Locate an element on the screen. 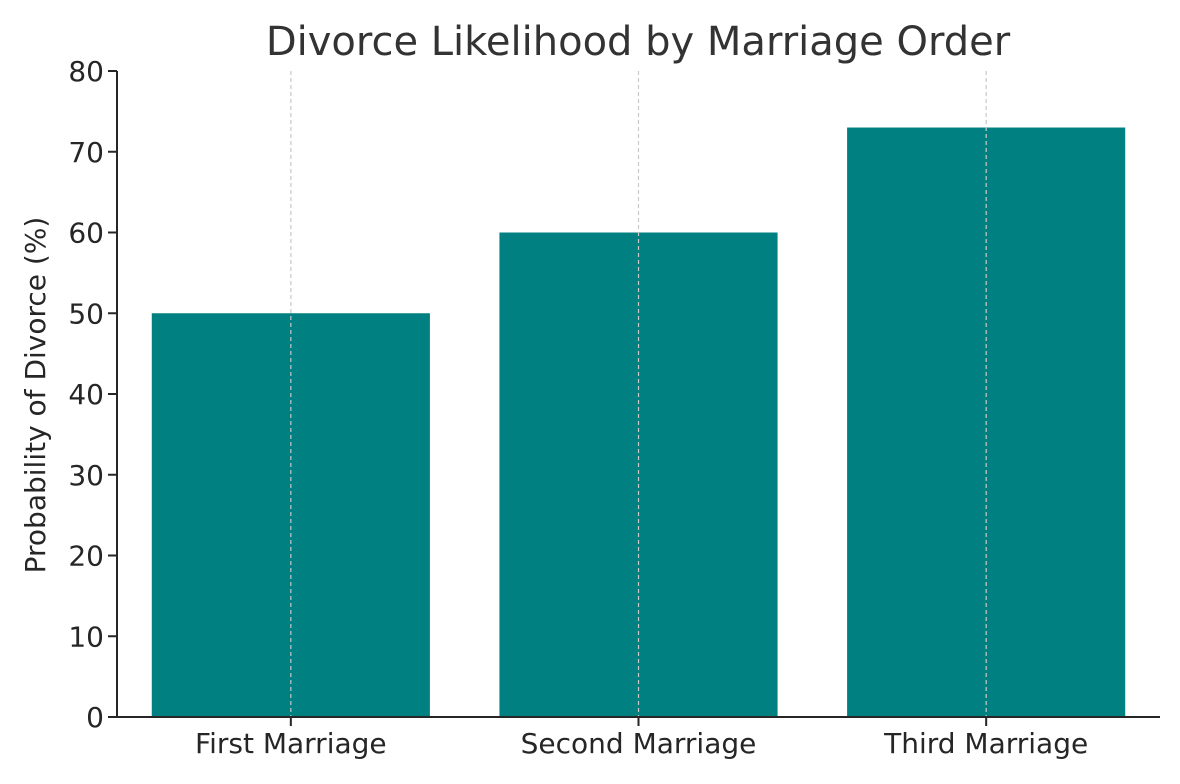  y-tick-label: 10 is located at coordinates (86, 636).